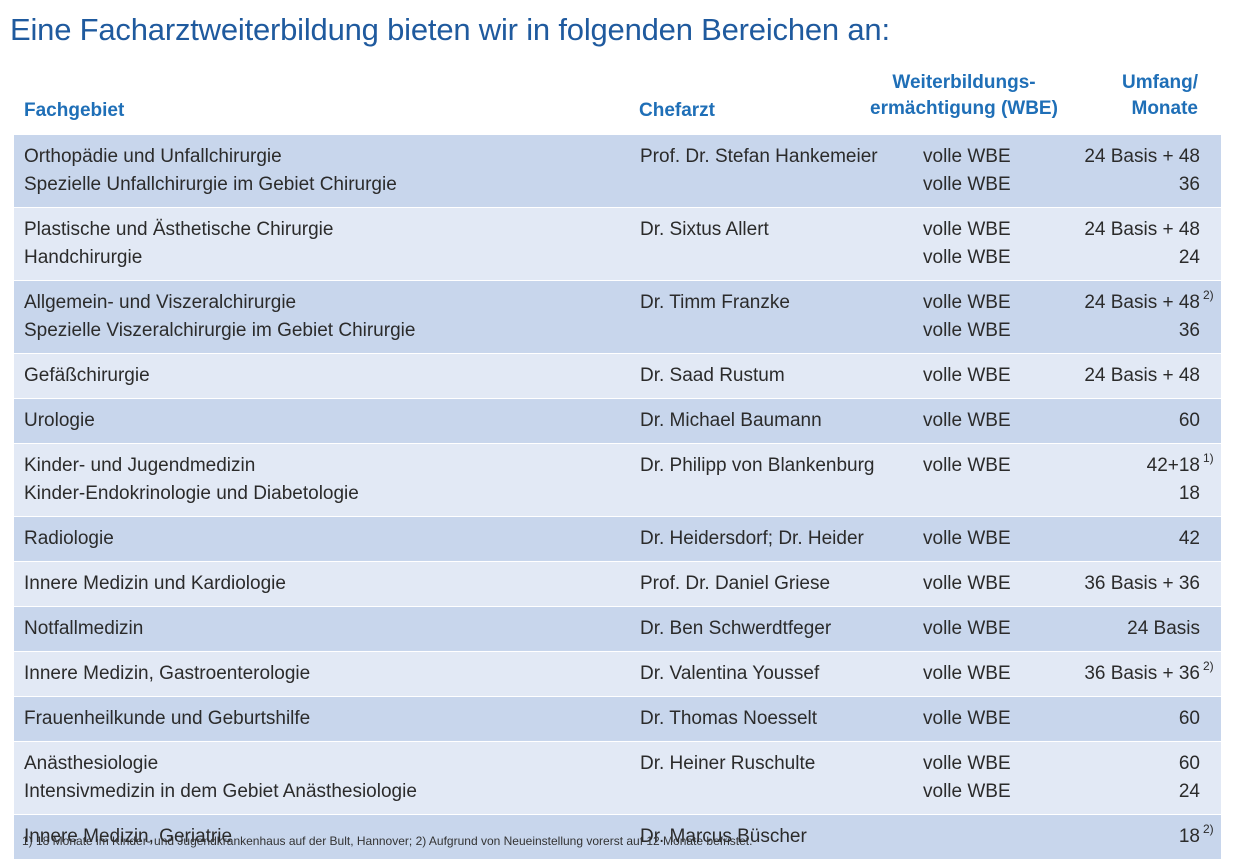  Describe the element at coordinates (1189, 184) in the screenshot. I see `cell-umfang-text: 36` at that location.